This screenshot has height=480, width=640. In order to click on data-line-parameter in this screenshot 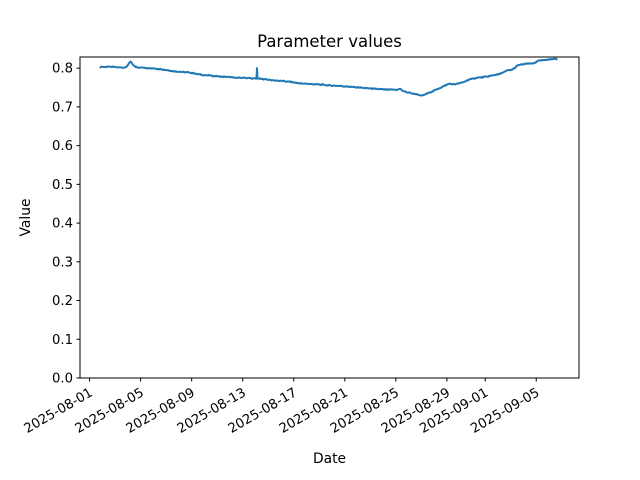, I will do `click(328, 77)`.